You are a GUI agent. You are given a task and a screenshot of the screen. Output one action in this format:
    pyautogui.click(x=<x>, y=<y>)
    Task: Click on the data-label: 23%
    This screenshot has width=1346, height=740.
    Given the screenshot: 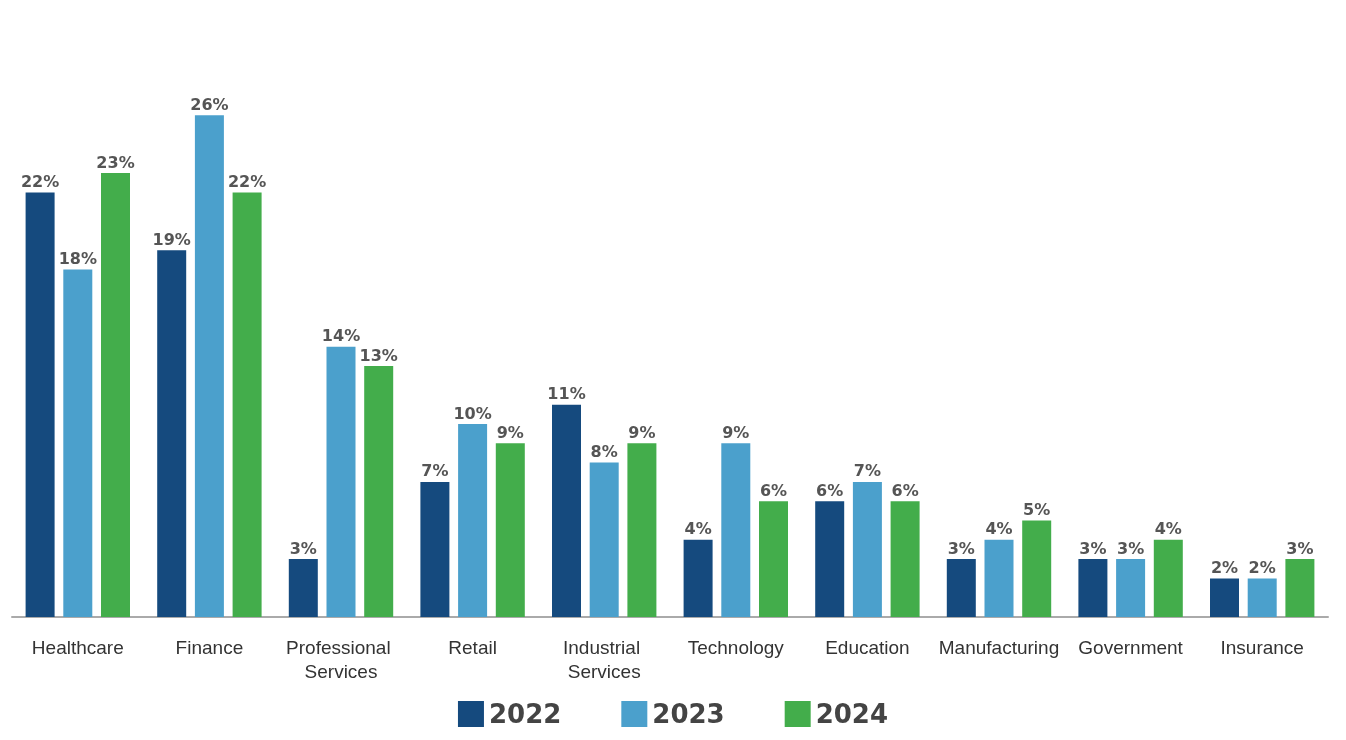 What is the action you would take?
    pyautogui.click(x=115, y=162)
    